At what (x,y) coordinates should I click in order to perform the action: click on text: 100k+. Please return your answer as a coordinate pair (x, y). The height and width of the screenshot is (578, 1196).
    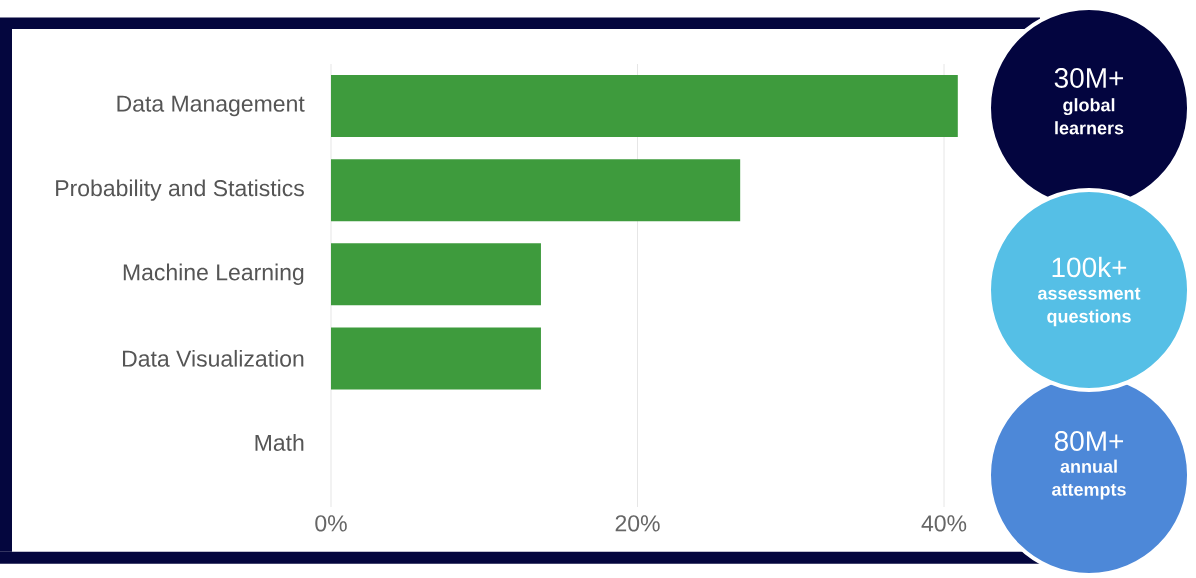
    Looking at the image, I should click on (1089, 267).